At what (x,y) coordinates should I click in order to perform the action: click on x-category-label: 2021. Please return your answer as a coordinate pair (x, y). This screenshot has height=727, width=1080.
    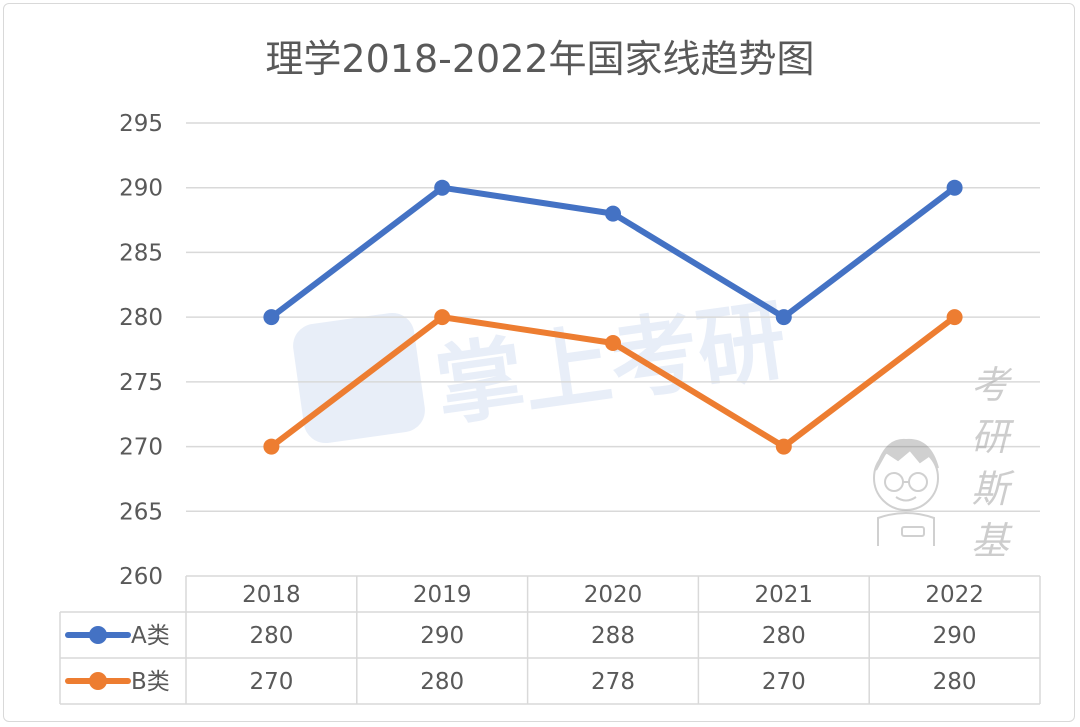
    Looking at the image, I should click on (784, 595).